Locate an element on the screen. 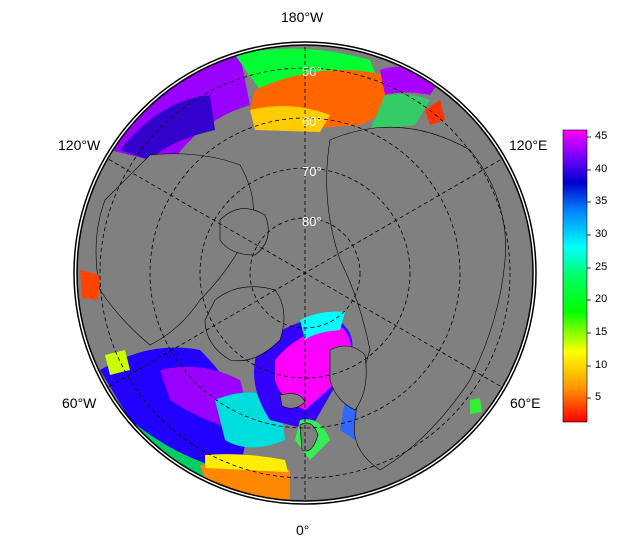 Image resolution: width=625 pixels, height=552 pixels. lon-label-right-lower: 60°E is located at coordinates (525, 403).